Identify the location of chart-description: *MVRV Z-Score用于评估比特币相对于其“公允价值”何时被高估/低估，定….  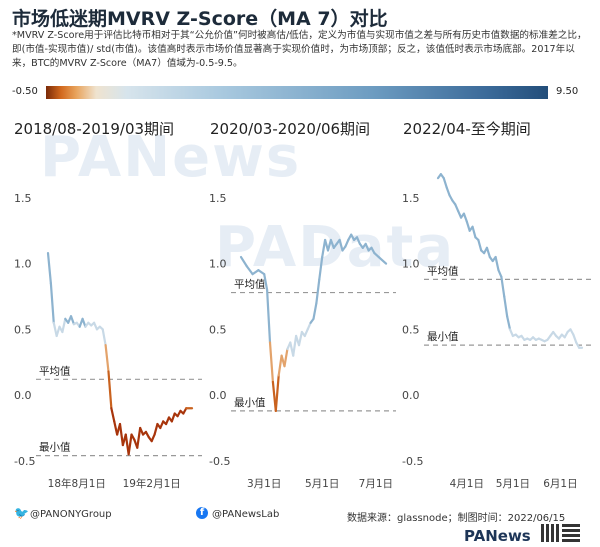
(299, 49).